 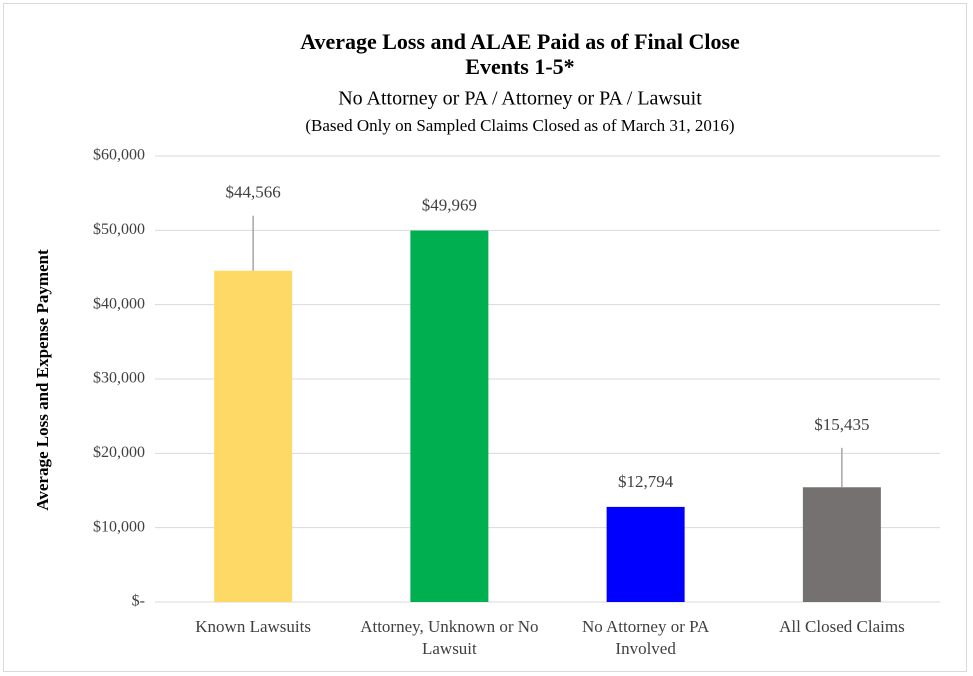 I want to click on y-tick-label: $-, so click(x=138, y=601).